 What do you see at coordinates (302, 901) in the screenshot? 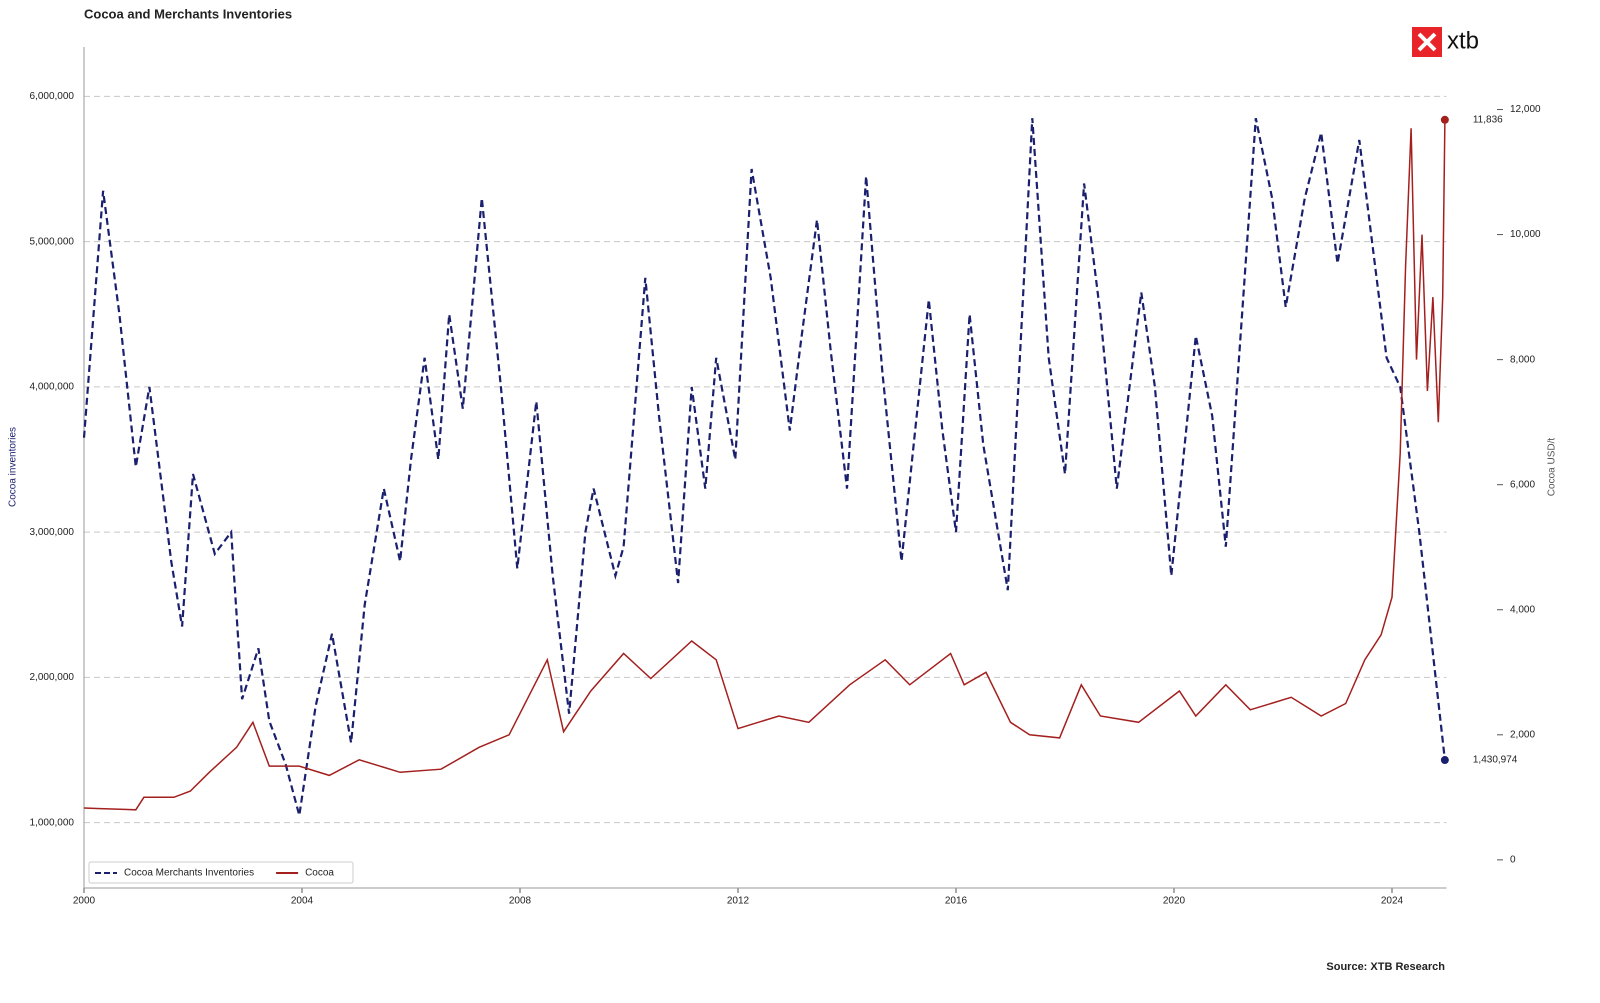
I see `x-tick-label: 2004` at bounding box center [302, 901].